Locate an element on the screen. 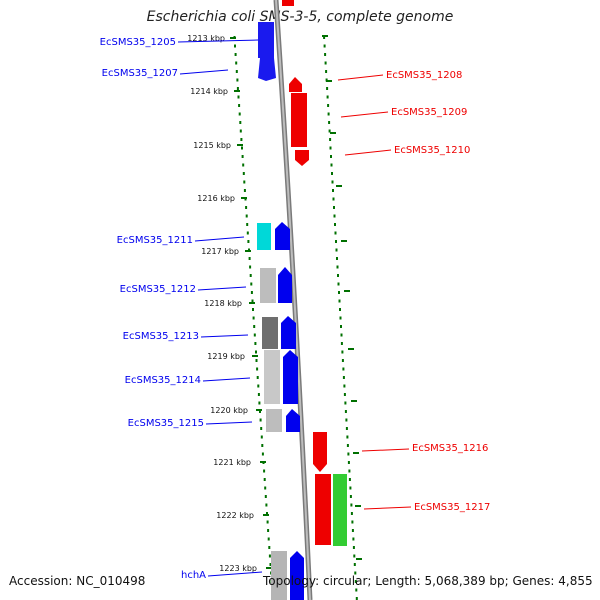 This screenshot has height=600, width=600. gene-label-ecsms35_1209: EcSMS35_1209 is located at coordinates (429, 112).